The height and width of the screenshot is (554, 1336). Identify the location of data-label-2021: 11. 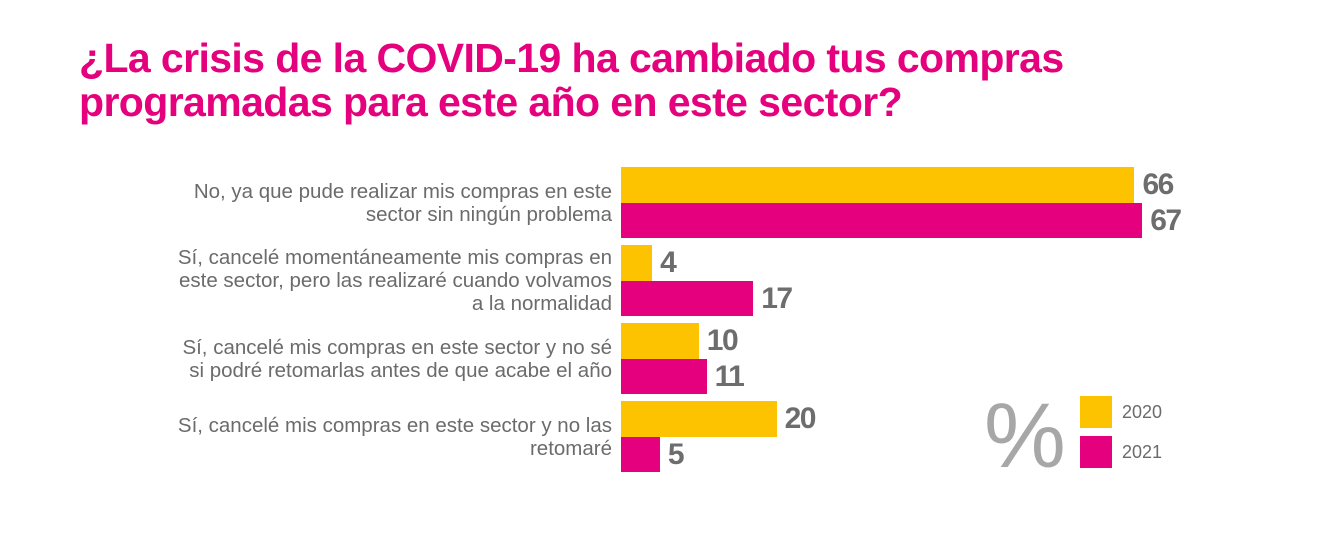
(729, 376).